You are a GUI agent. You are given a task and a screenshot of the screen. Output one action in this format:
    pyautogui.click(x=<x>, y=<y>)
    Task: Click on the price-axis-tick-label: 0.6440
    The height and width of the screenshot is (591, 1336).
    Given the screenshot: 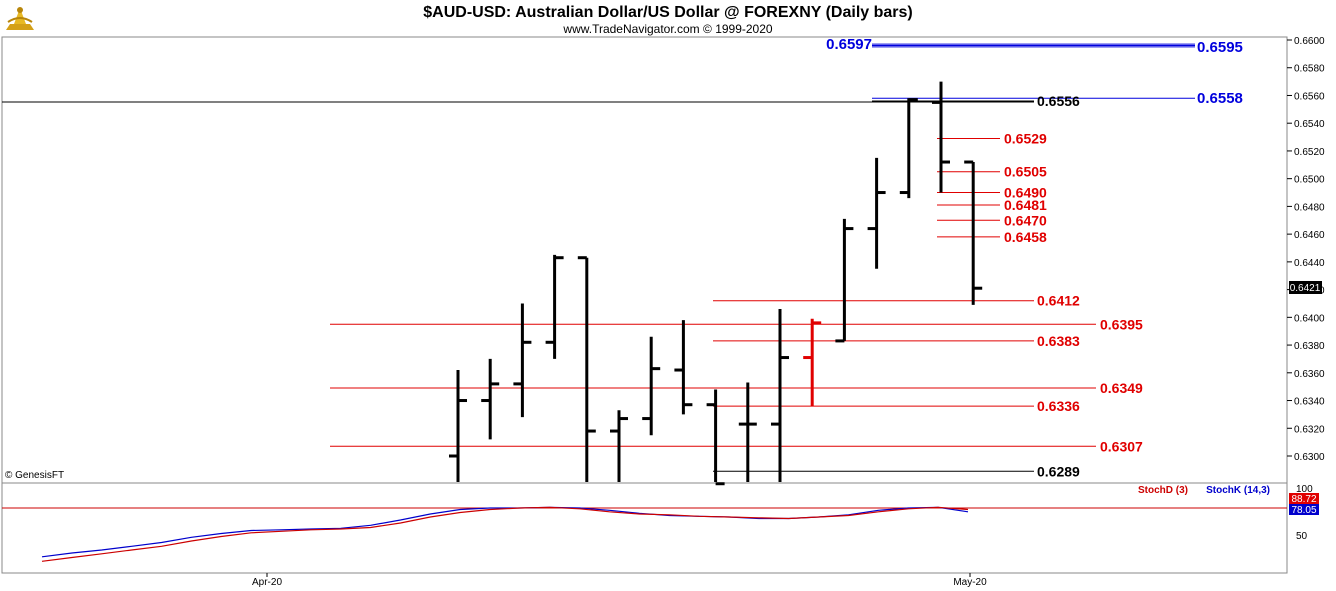 What is the action you would take?
    pyautogui.click(x=1309, y=263)
    